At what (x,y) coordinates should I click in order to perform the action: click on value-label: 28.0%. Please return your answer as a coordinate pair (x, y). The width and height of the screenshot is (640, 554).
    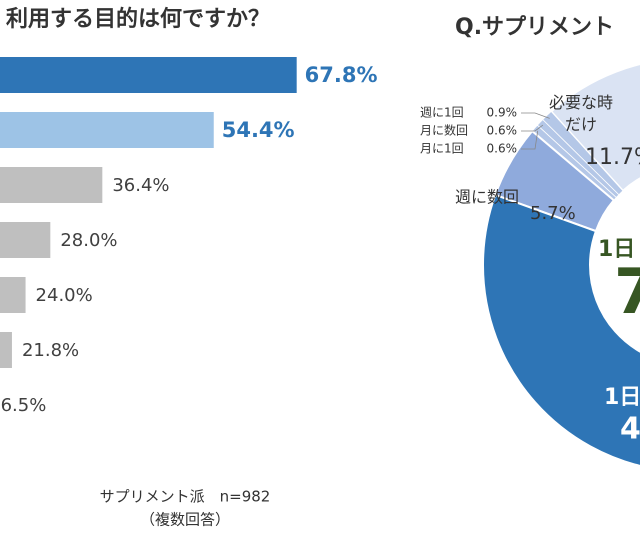
    Looking at the image, I should click on (88, 240).